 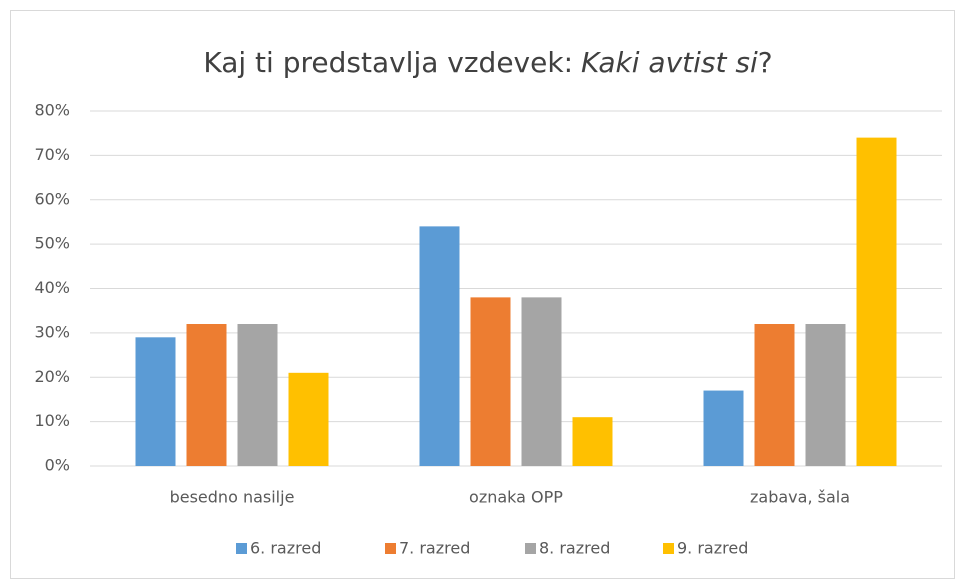 I want to click on y-tick-label: 70%, so click(x=52, y=154).